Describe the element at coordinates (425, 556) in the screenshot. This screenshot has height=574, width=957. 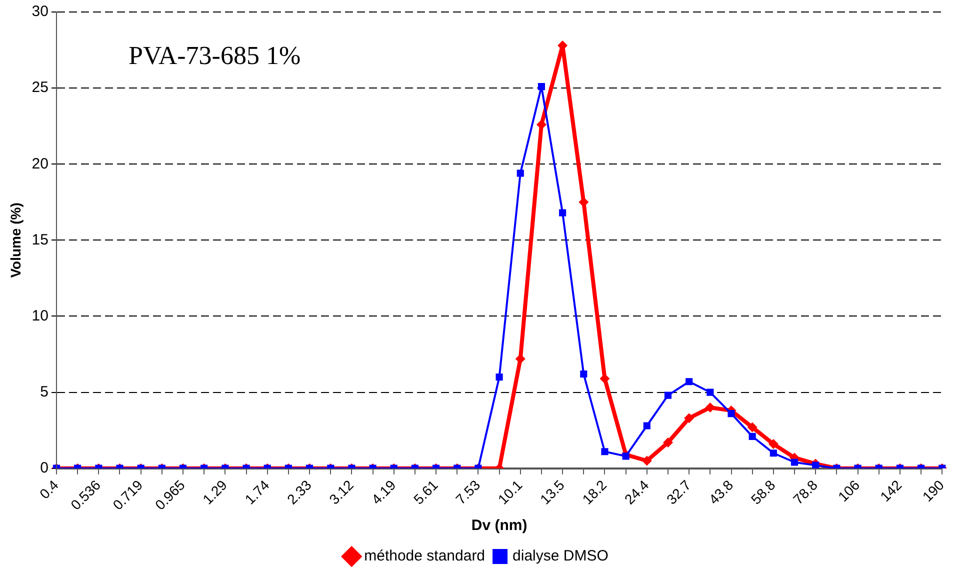
I see `legend-label: méthode standard` at that location.